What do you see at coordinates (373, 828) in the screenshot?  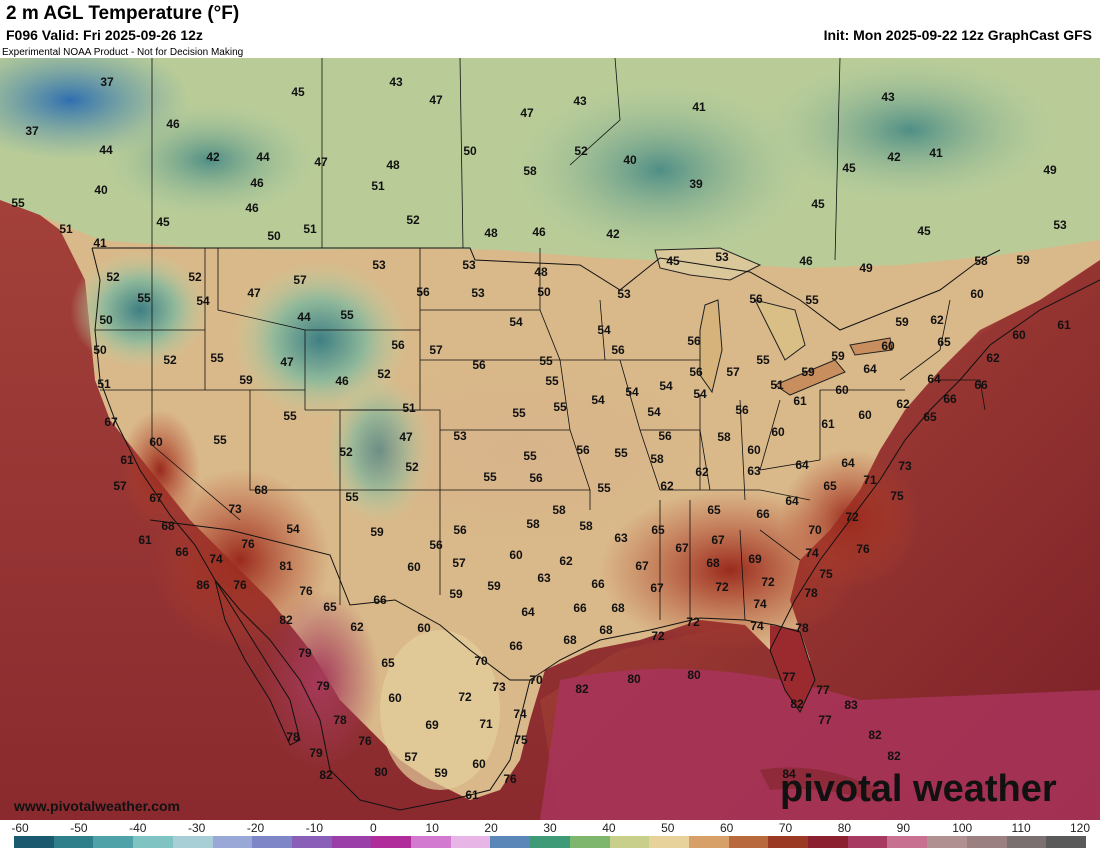 I see `colorbar-tick-label: 0` at bounding box center [373, 828].